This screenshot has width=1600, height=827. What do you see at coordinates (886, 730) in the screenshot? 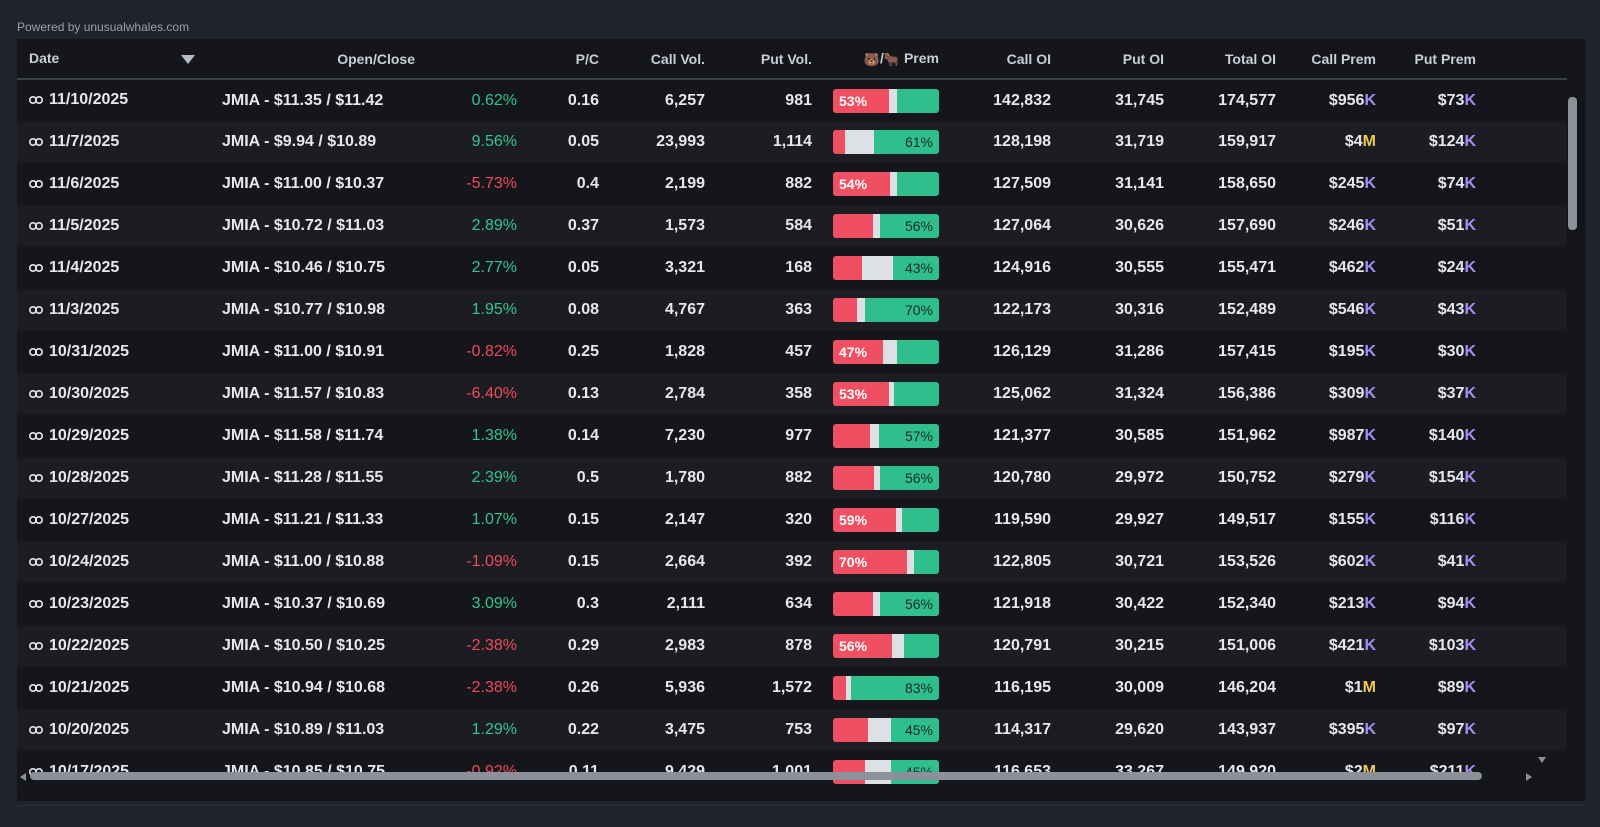
I see `premium-sentiment-bar: 45%` at bounding box center [886, 730].